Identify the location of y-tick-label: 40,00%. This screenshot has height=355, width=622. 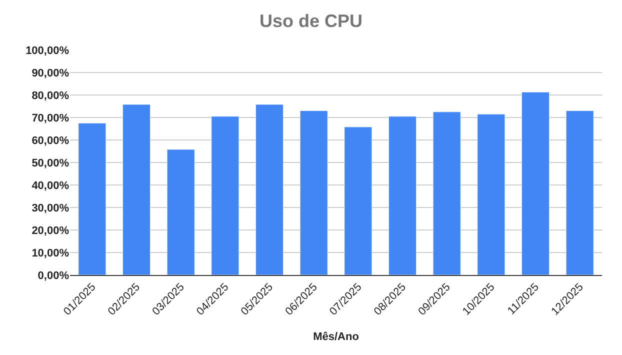
(51, 186).